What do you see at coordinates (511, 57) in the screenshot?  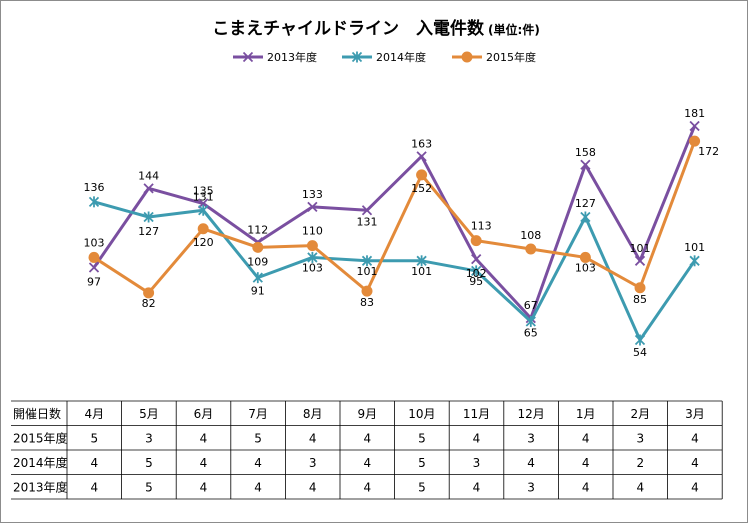 I see `legend-label: 2015年度` at bounding box center [511, 57].